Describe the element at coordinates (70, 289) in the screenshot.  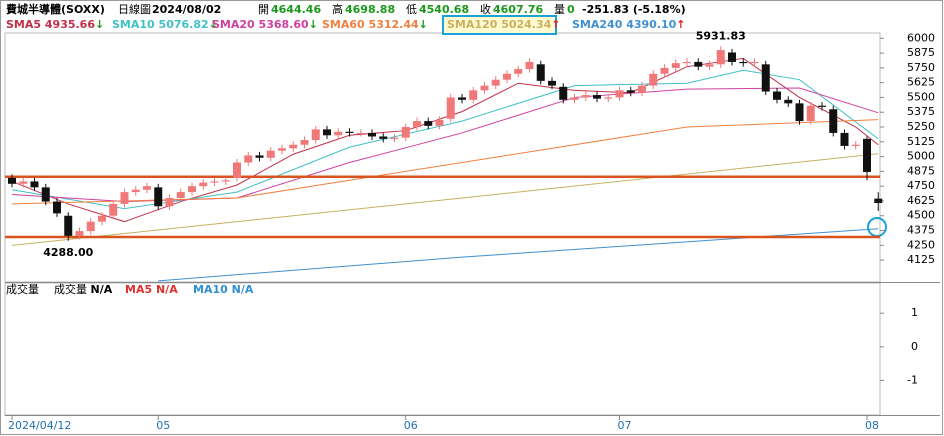
I see `legend-name: 成交量` at that location.